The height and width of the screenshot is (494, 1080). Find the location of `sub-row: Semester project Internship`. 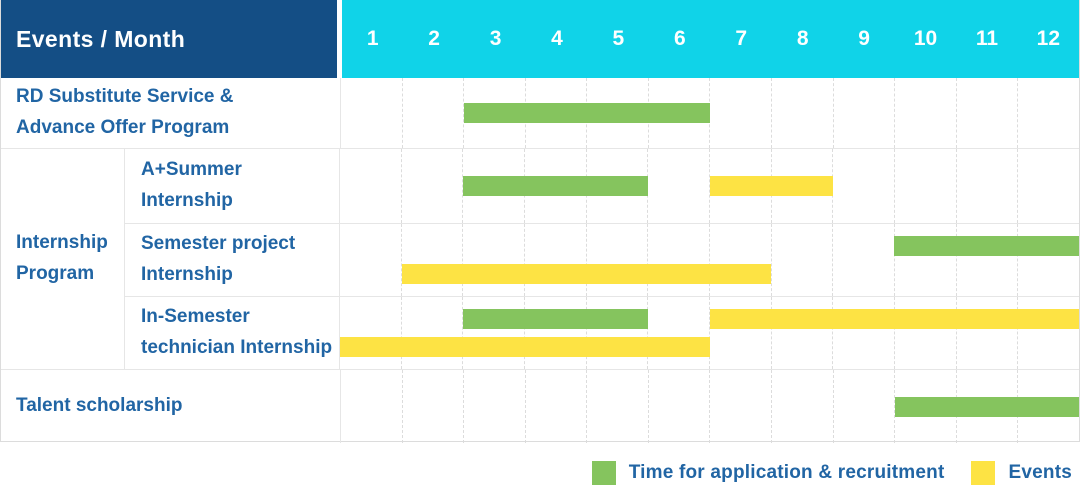

sub-row: Semester project Internship is located at coordinates (602, 259).